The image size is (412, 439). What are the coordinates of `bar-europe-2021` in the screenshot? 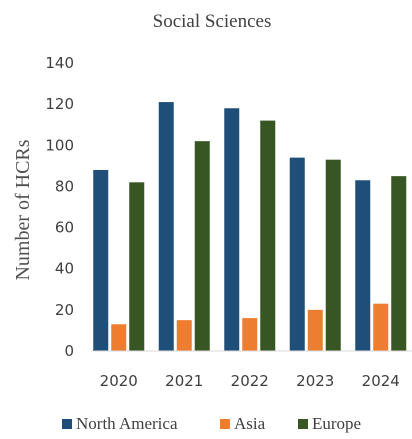 It's located at (202, 246).